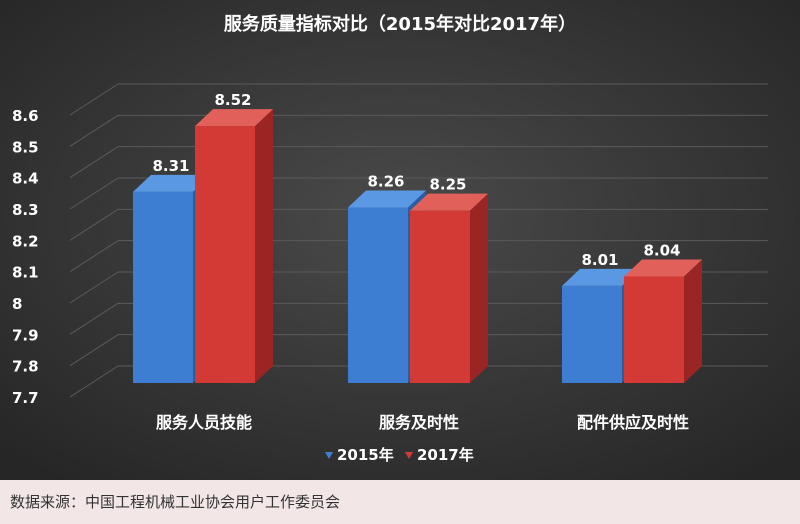  What do you see at coordinates (400, 502) in the screenshot?
I see `source-footer: 数据来源：中国工程机械工业协会用户工作委员会` at bounding box center [400, 502].